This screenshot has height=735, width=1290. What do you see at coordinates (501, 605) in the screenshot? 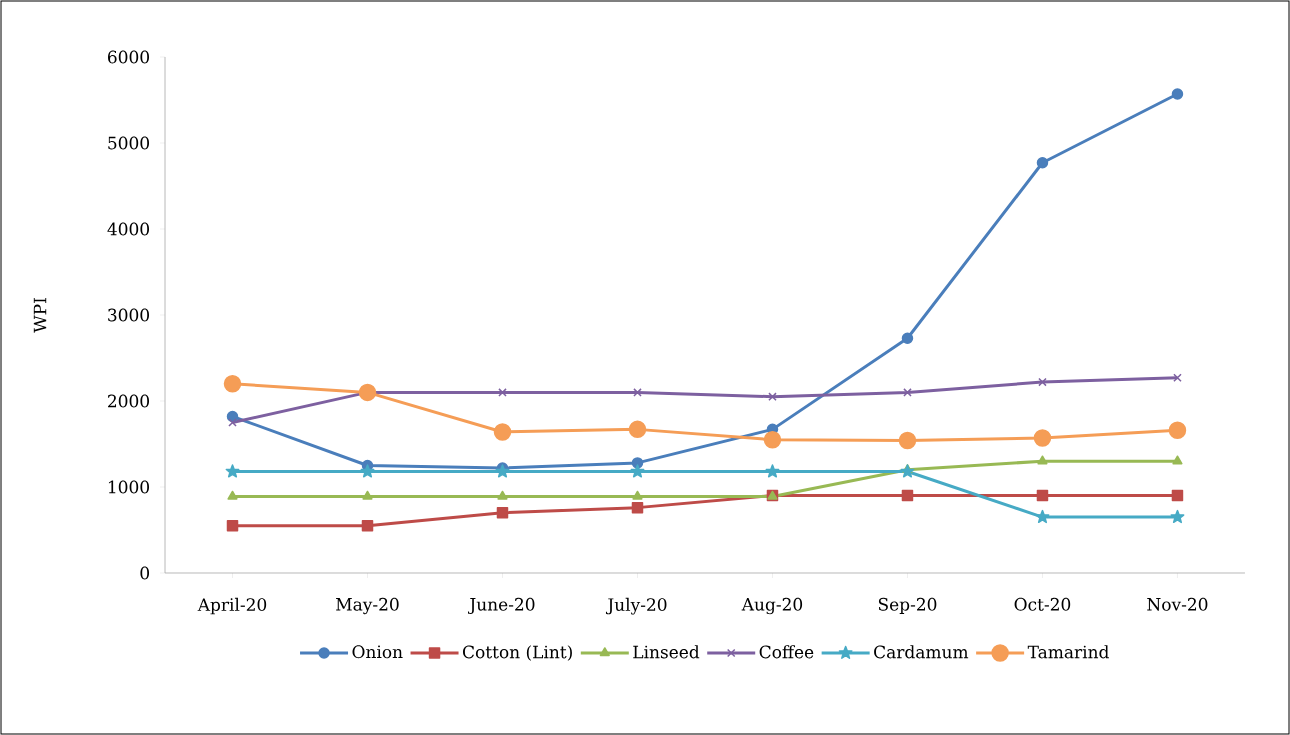
I see `x-tick-label: June-20` at bounding box center [501, 605].